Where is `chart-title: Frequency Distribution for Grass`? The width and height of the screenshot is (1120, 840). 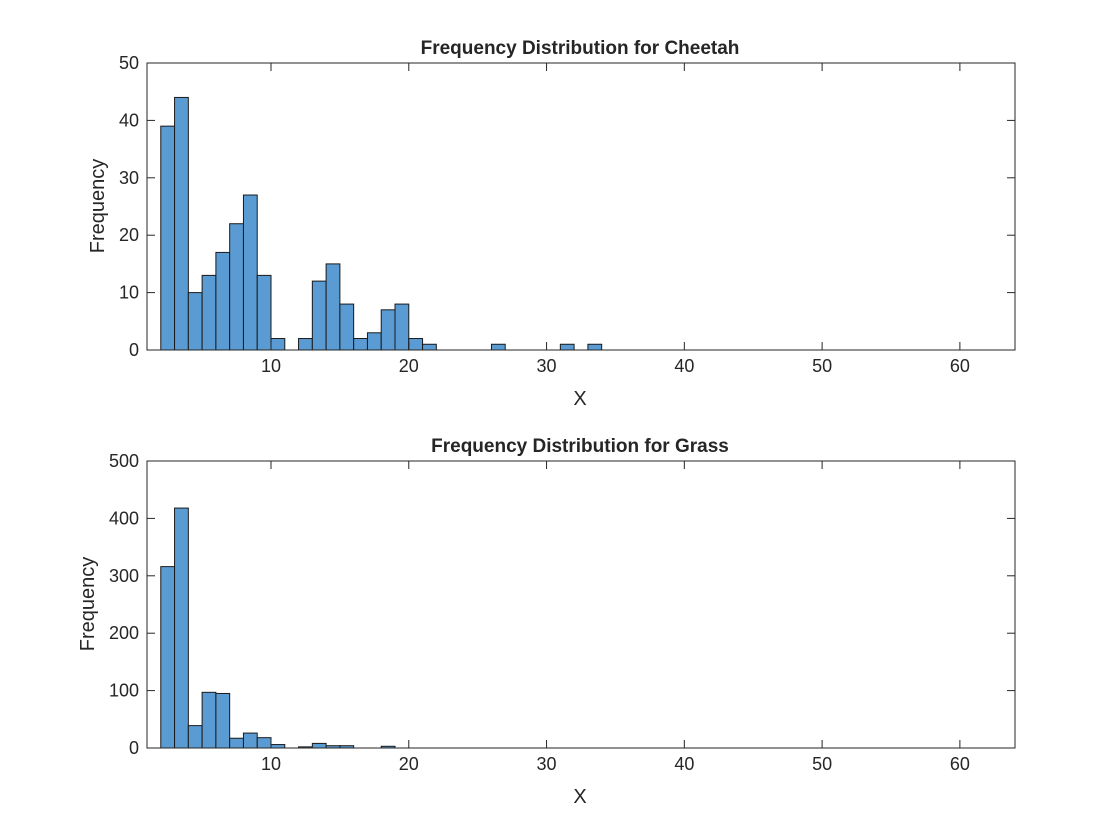
chart-title: Frequency Distribution for Grass is located at coordinates (580, 446).